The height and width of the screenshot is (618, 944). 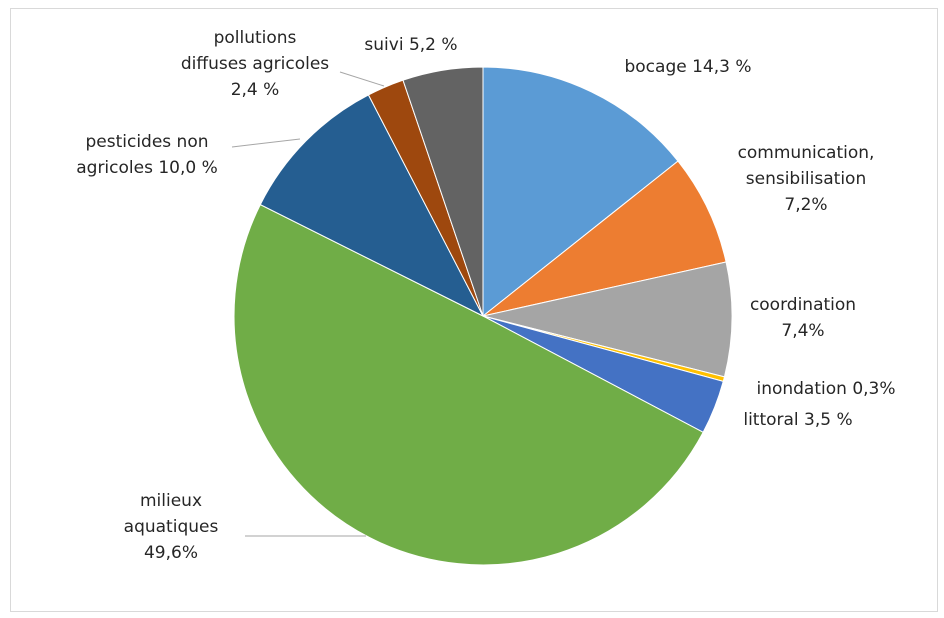 What do you see at coordinates (805, 205) in the screenshot?
I see `slice-label-line: 7,2%` at bounding box center [805, 205].